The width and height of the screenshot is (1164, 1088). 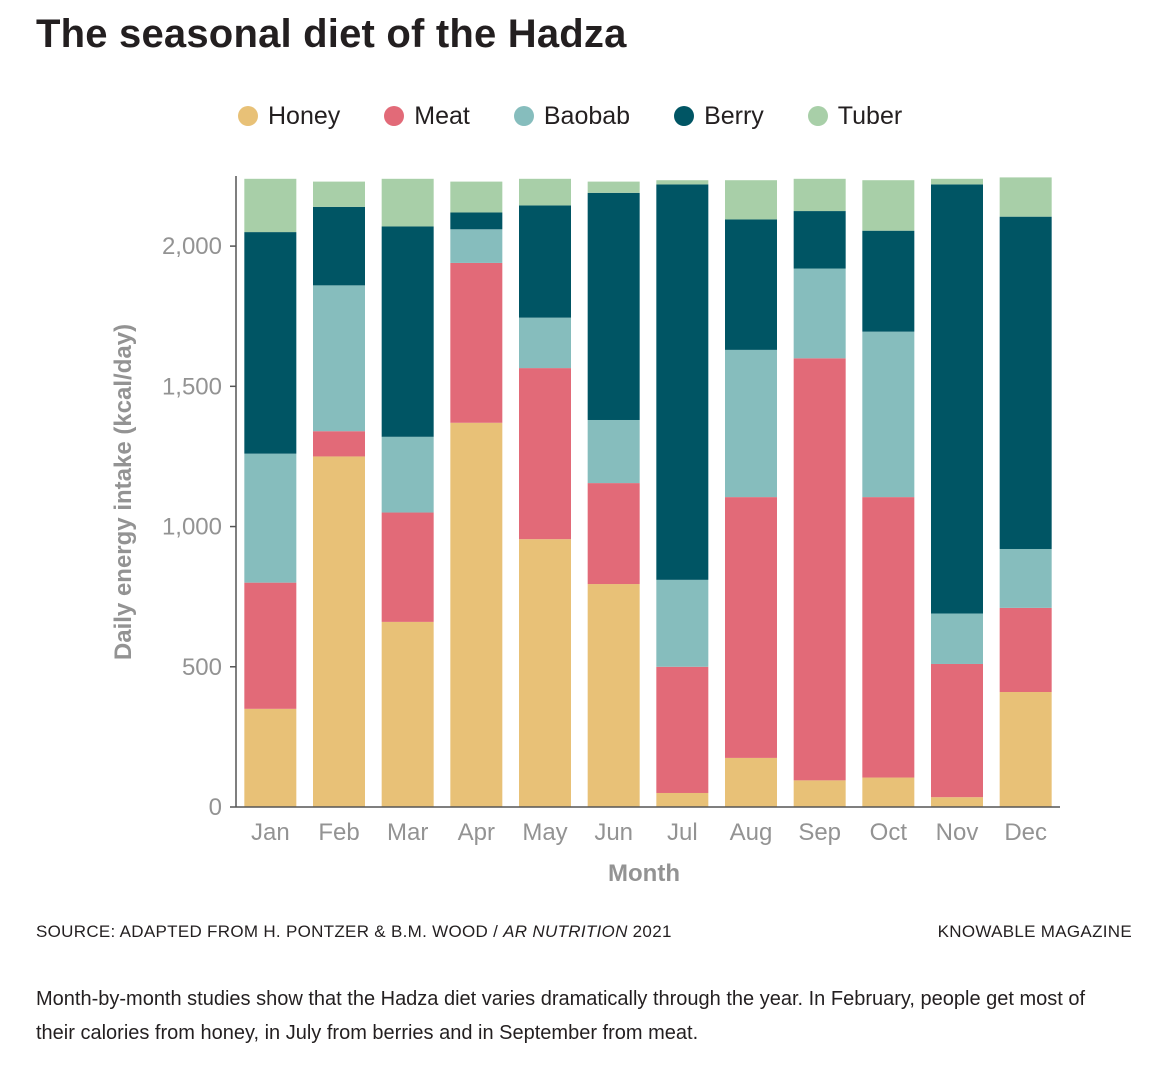 What do you see at coordinates (394, 116) in the screenshot?
I see `legend-swatch-meat` at bounding box center [394, 116].